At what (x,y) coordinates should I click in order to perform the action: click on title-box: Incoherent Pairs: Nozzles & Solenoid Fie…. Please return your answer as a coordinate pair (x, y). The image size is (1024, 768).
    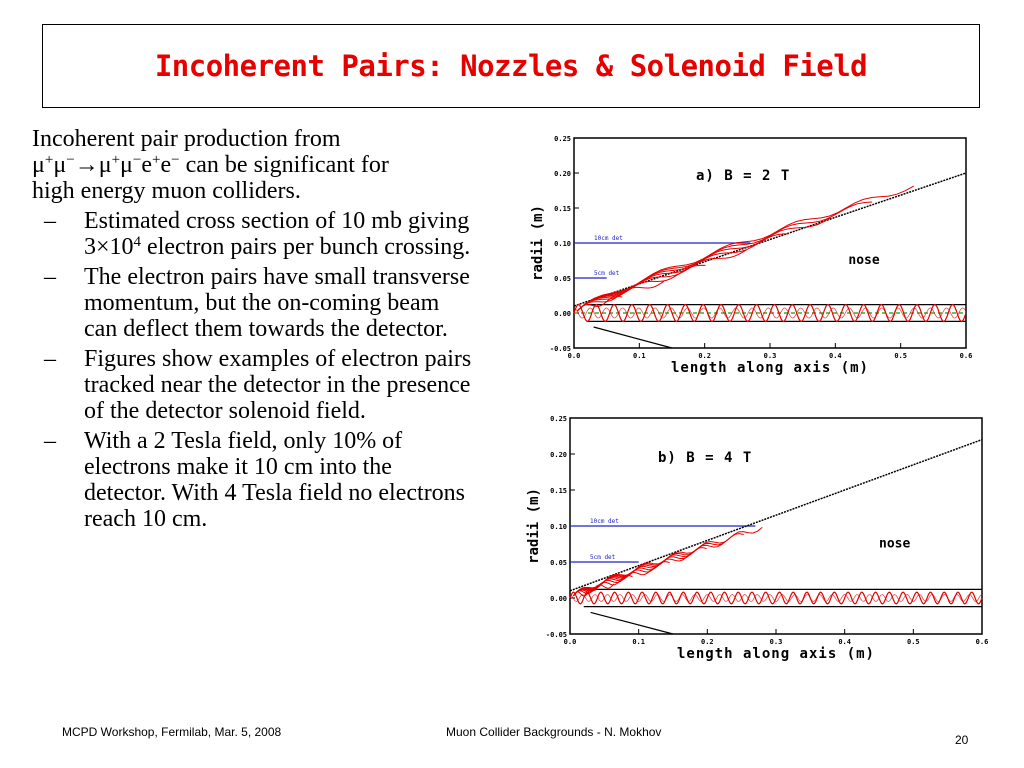
    Looking at the image, I should click on (511, 66).